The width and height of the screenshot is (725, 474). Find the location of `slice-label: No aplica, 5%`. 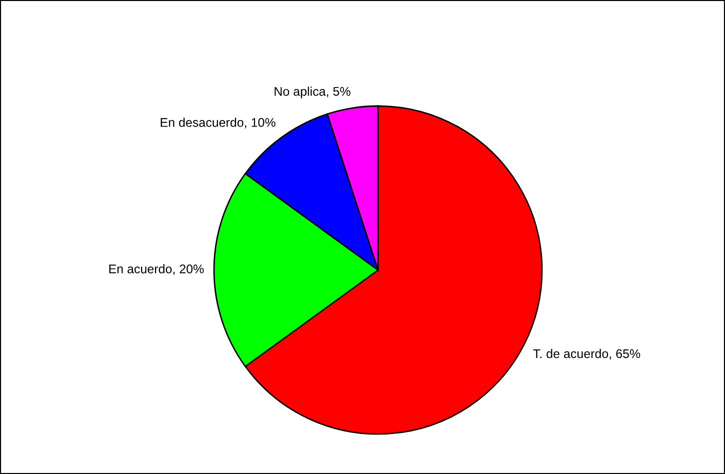

slice-label: No aplica, 5% is located at coordinates (312, 92).